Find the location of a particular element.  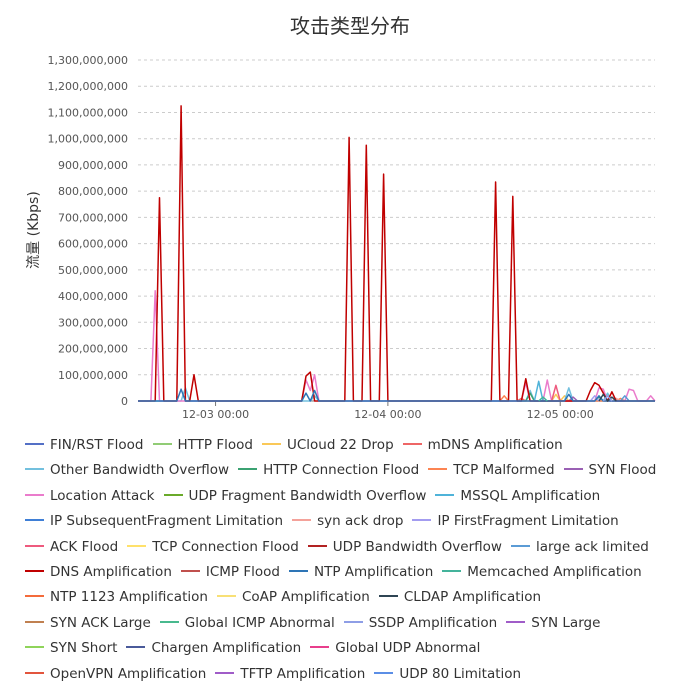

legend-item: Memcached Amplification is located at coordinates (542, 572).